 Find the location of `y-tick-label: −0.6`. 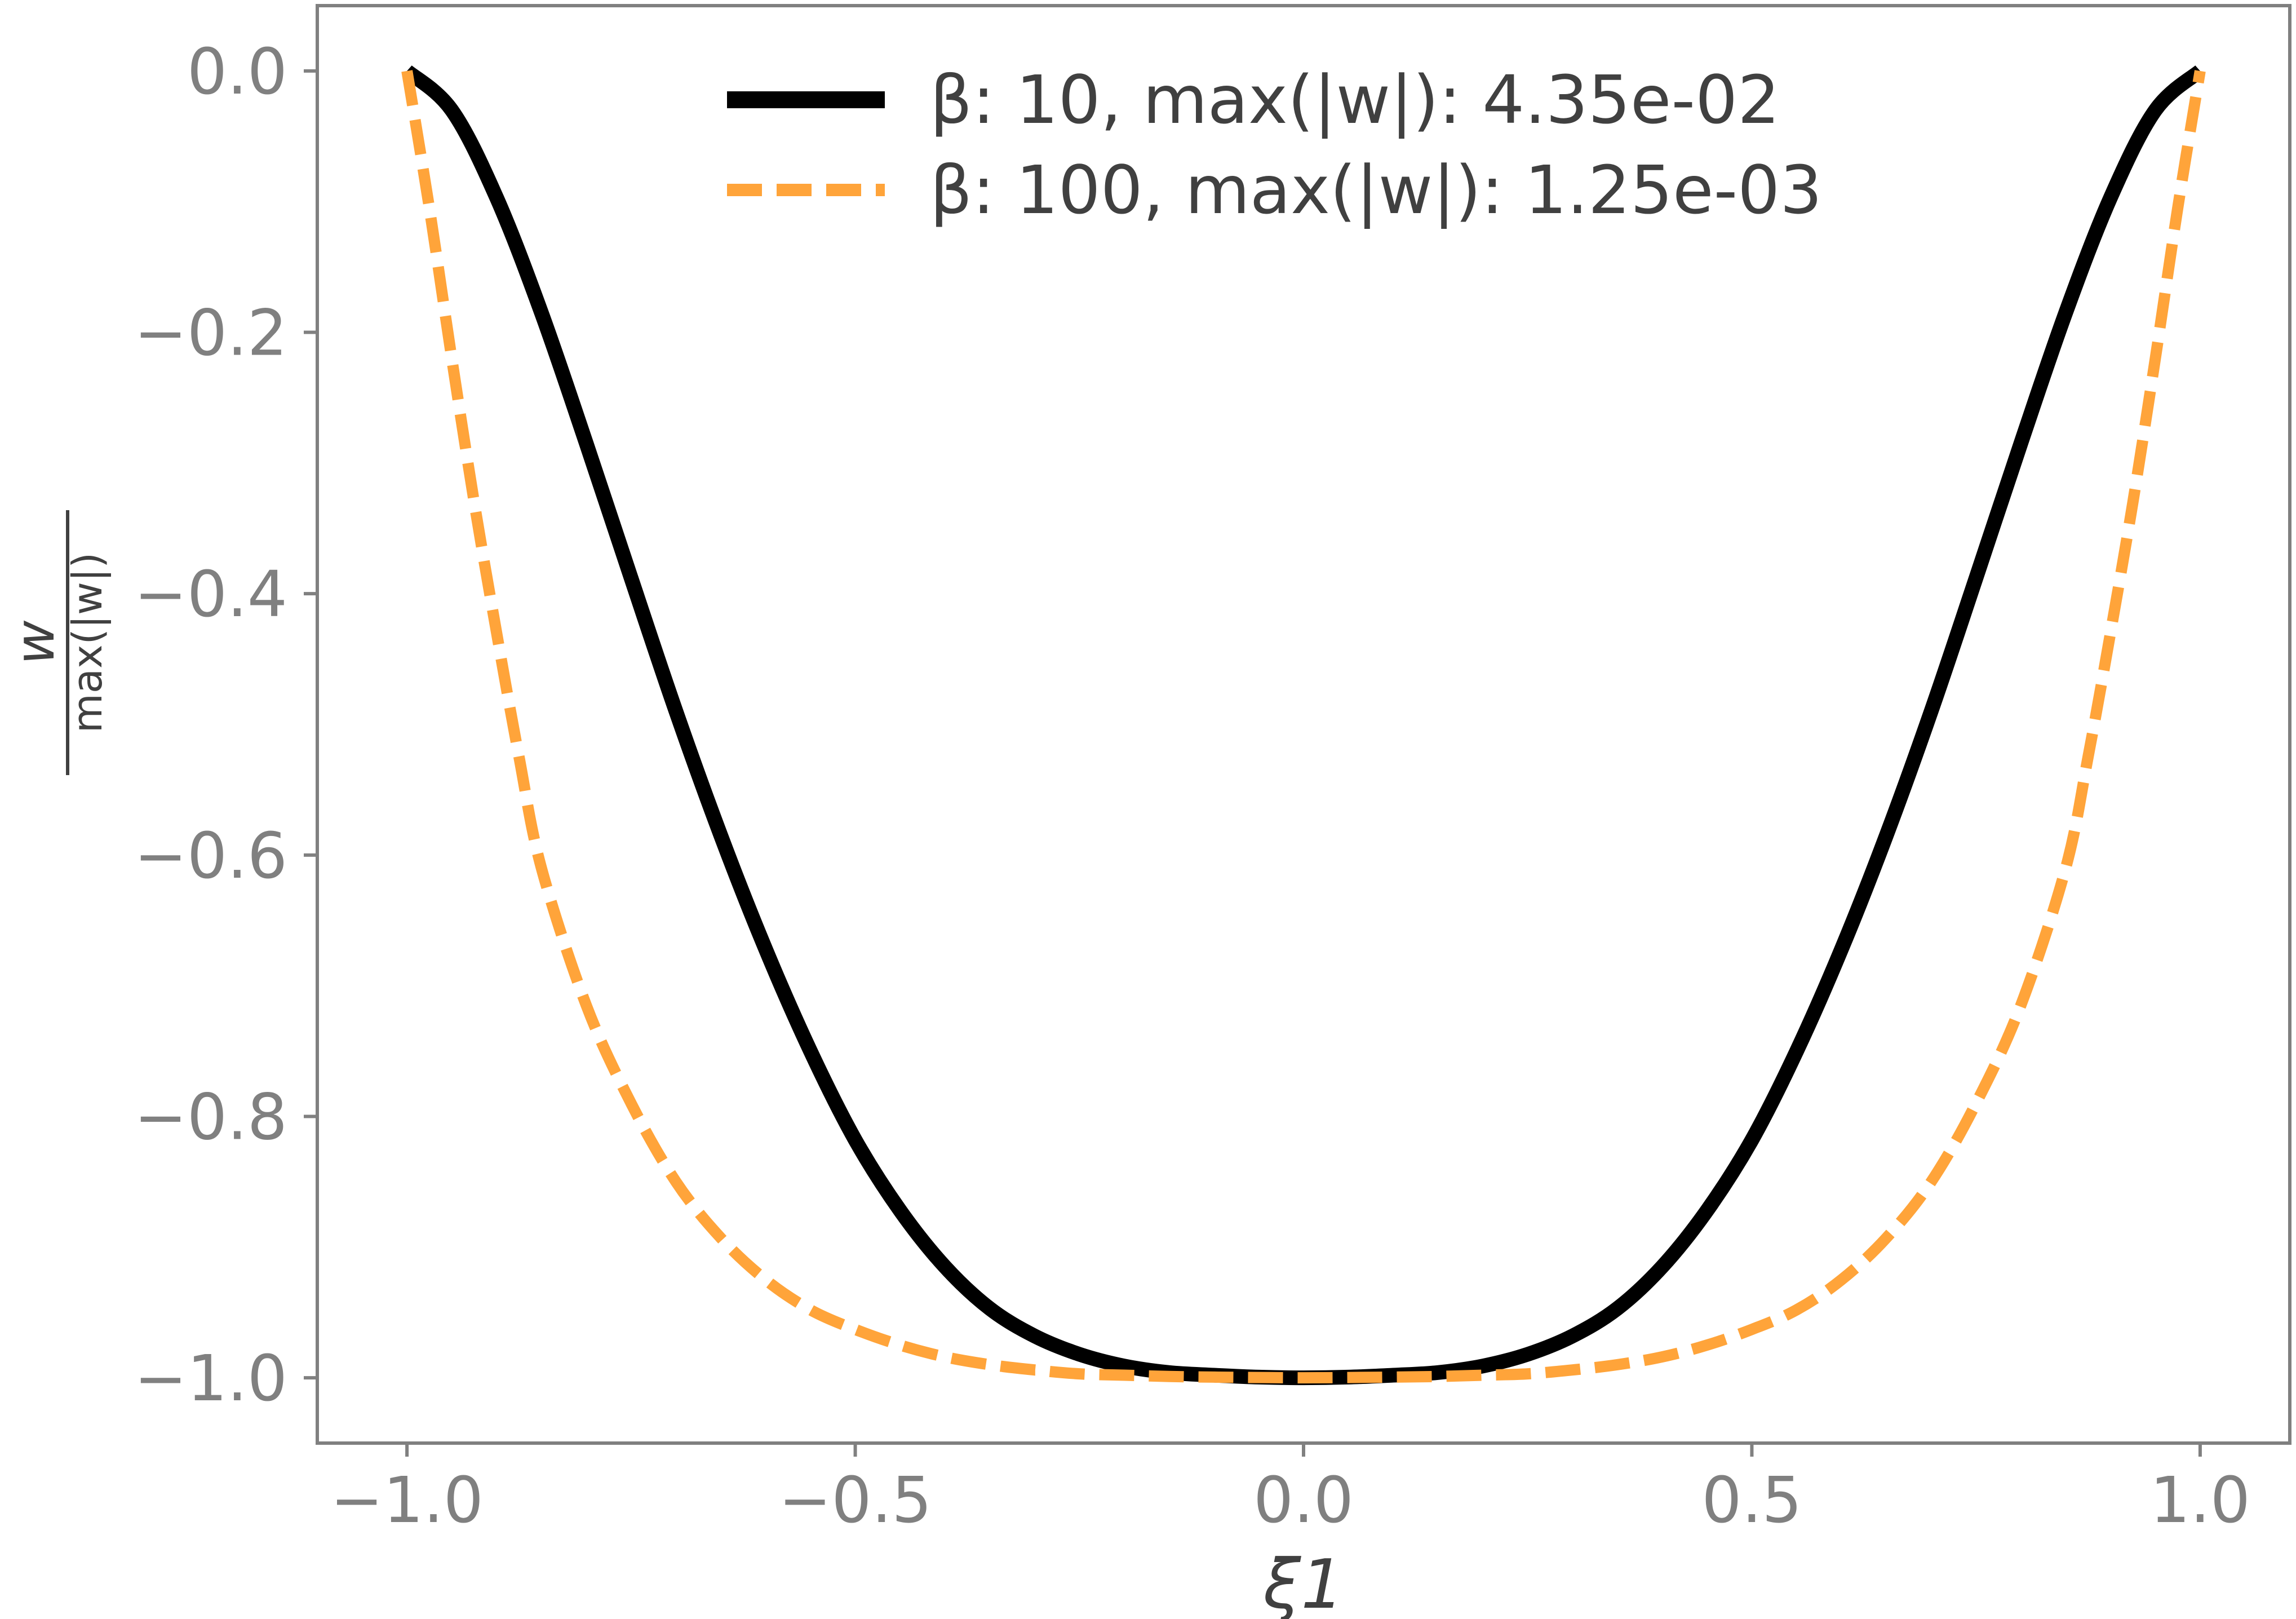

y-tick-label: −0.6 is located at coordinates (210, 856).